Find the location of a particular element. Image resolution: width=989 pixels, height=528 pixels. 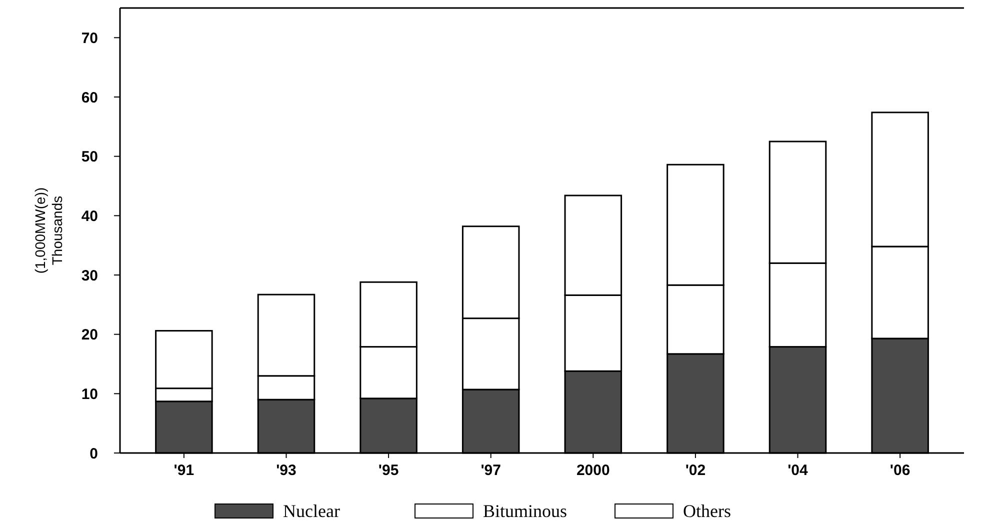

x-tick-label: '95 is located at coordinates (388, 470).